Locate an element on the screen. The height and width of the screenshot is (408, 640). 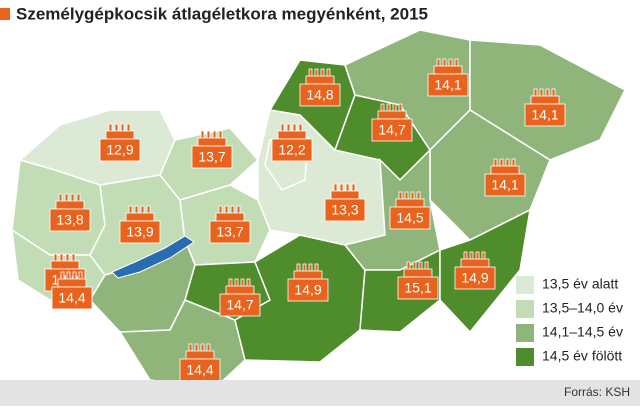
cake-label: 13,8 is located at coordinates (70, 212).